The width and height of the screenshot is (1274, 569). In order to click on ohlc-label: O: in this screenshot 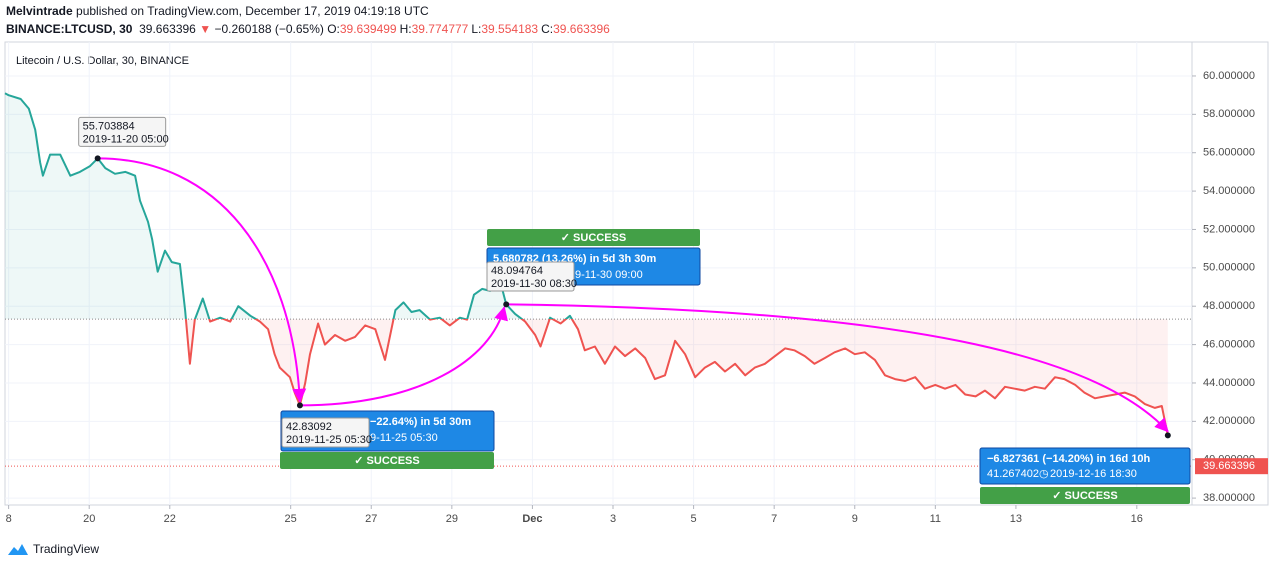, I will do `click(333, 29)`.